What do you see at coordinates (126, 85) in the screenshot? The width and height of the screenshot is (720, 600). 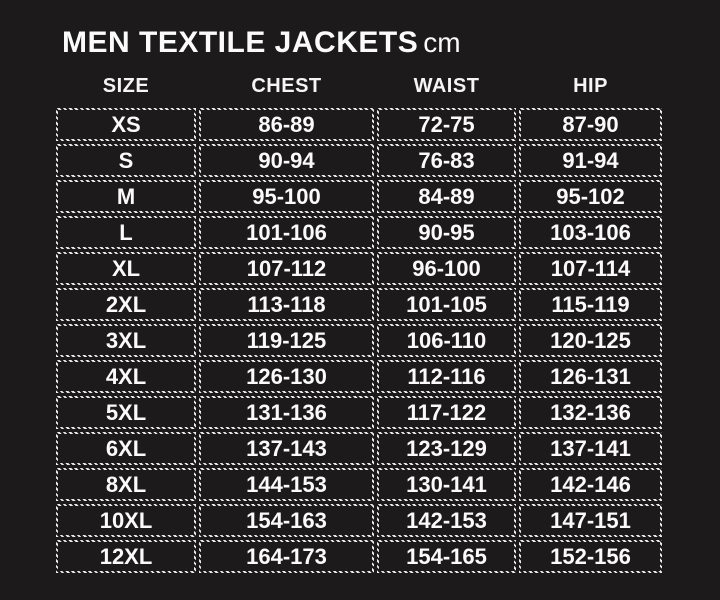 I see `column-header-size: SIZE` at bounding box center [126, 85].